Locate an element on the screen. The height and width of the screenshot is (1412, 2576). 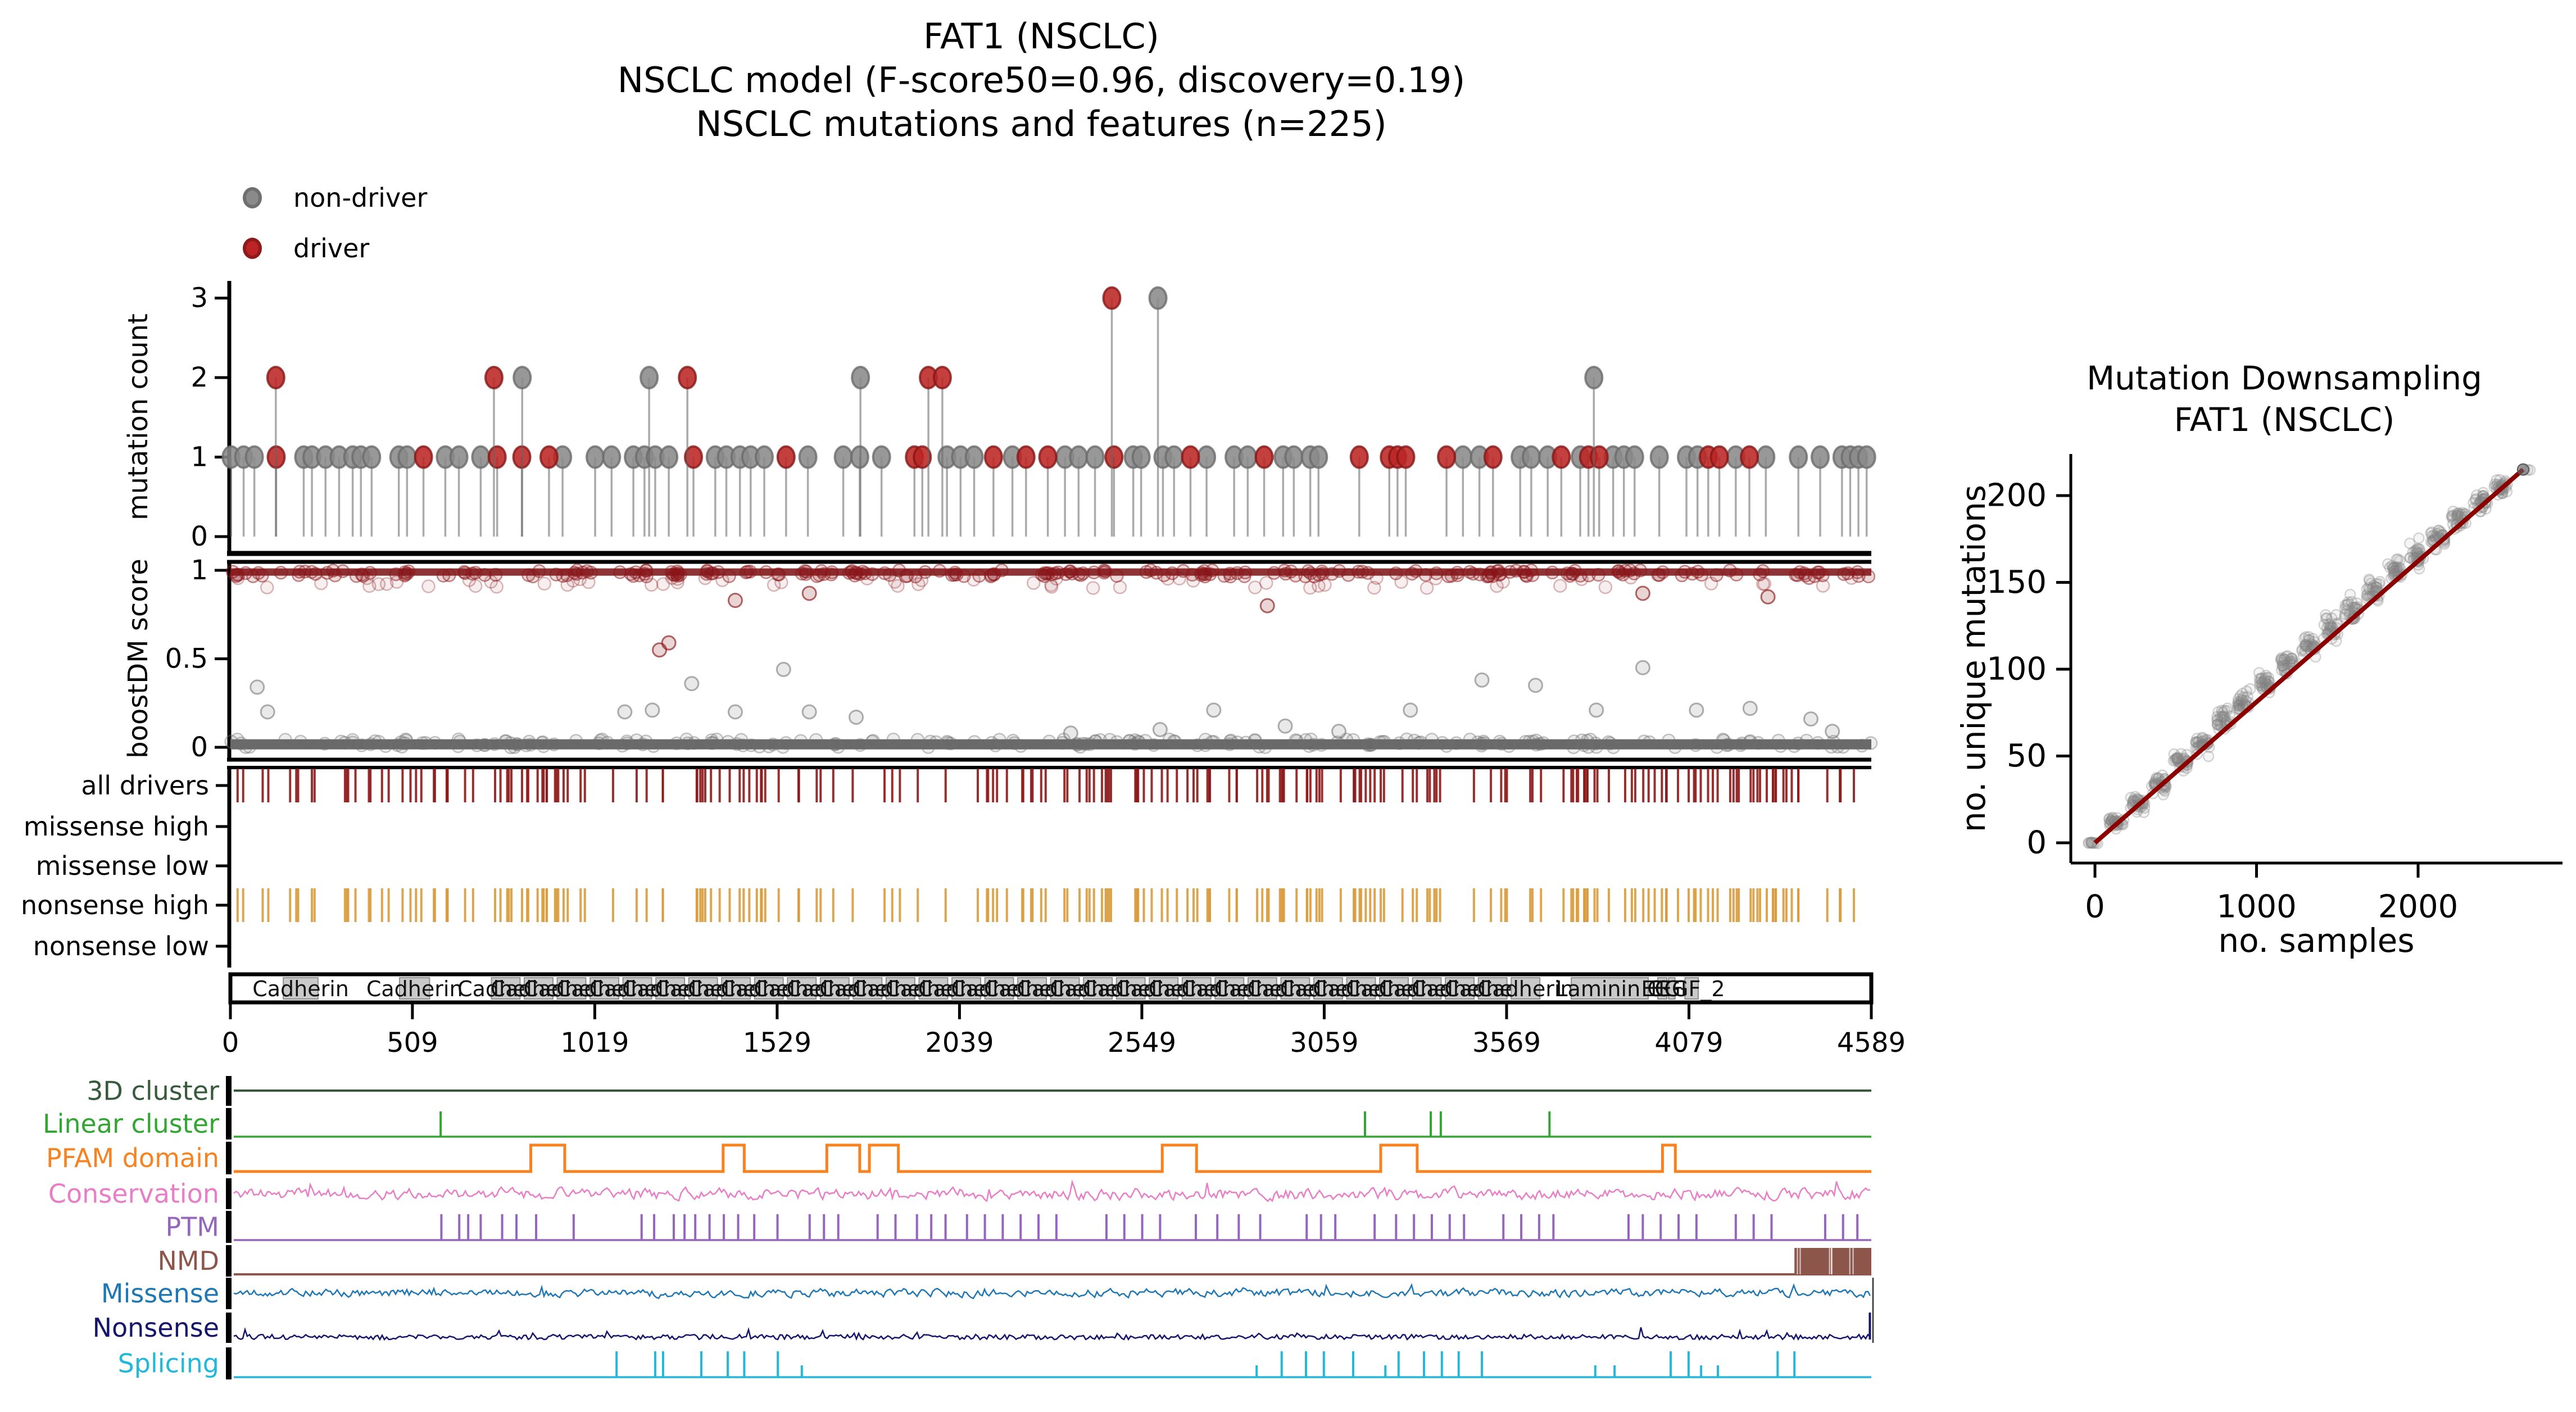
domain-box-label: Cadherin is located at coordinates (300, 989).